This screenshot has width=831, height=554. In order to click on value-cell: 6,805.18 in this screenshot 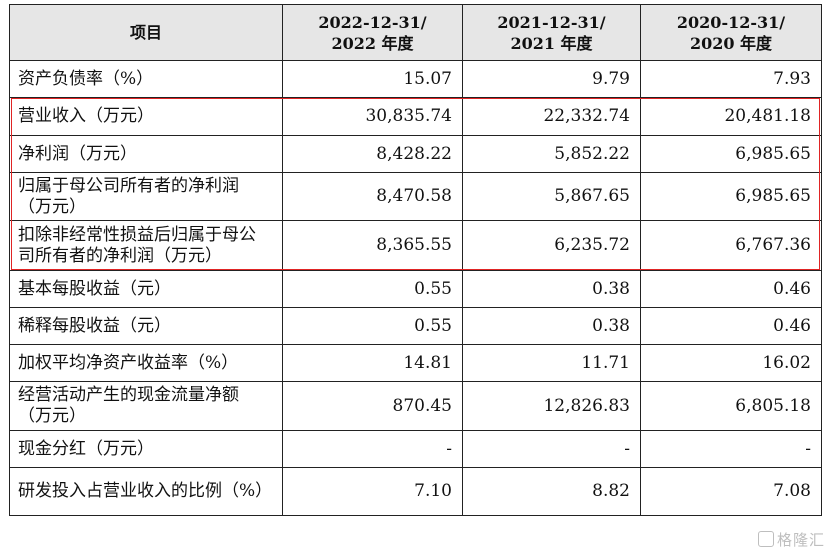, I will do `click(731, 406)`.